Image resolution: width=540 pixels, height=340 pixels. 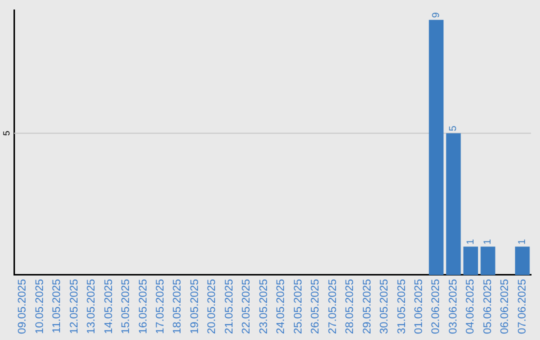 I want to click on x-tick-label: 25.05.2025, so click(x=298, y=306).